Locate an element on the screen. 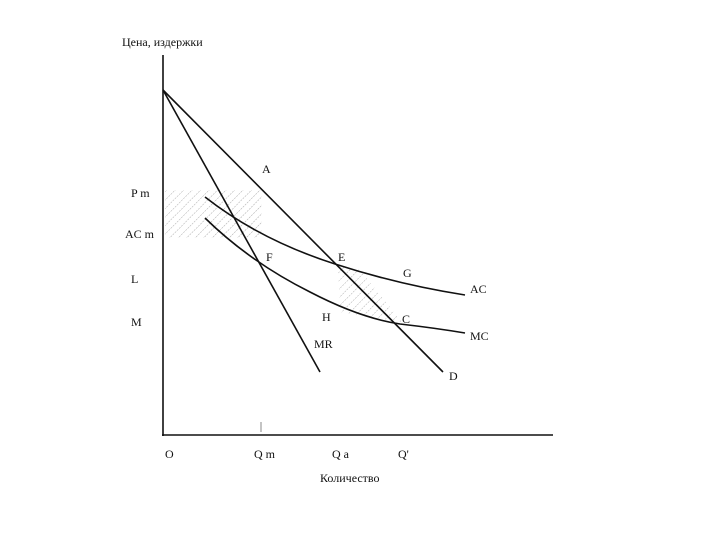 The height and width of the screenshot is (540, 720). origin-label: O is located at coordinates (169, 454).